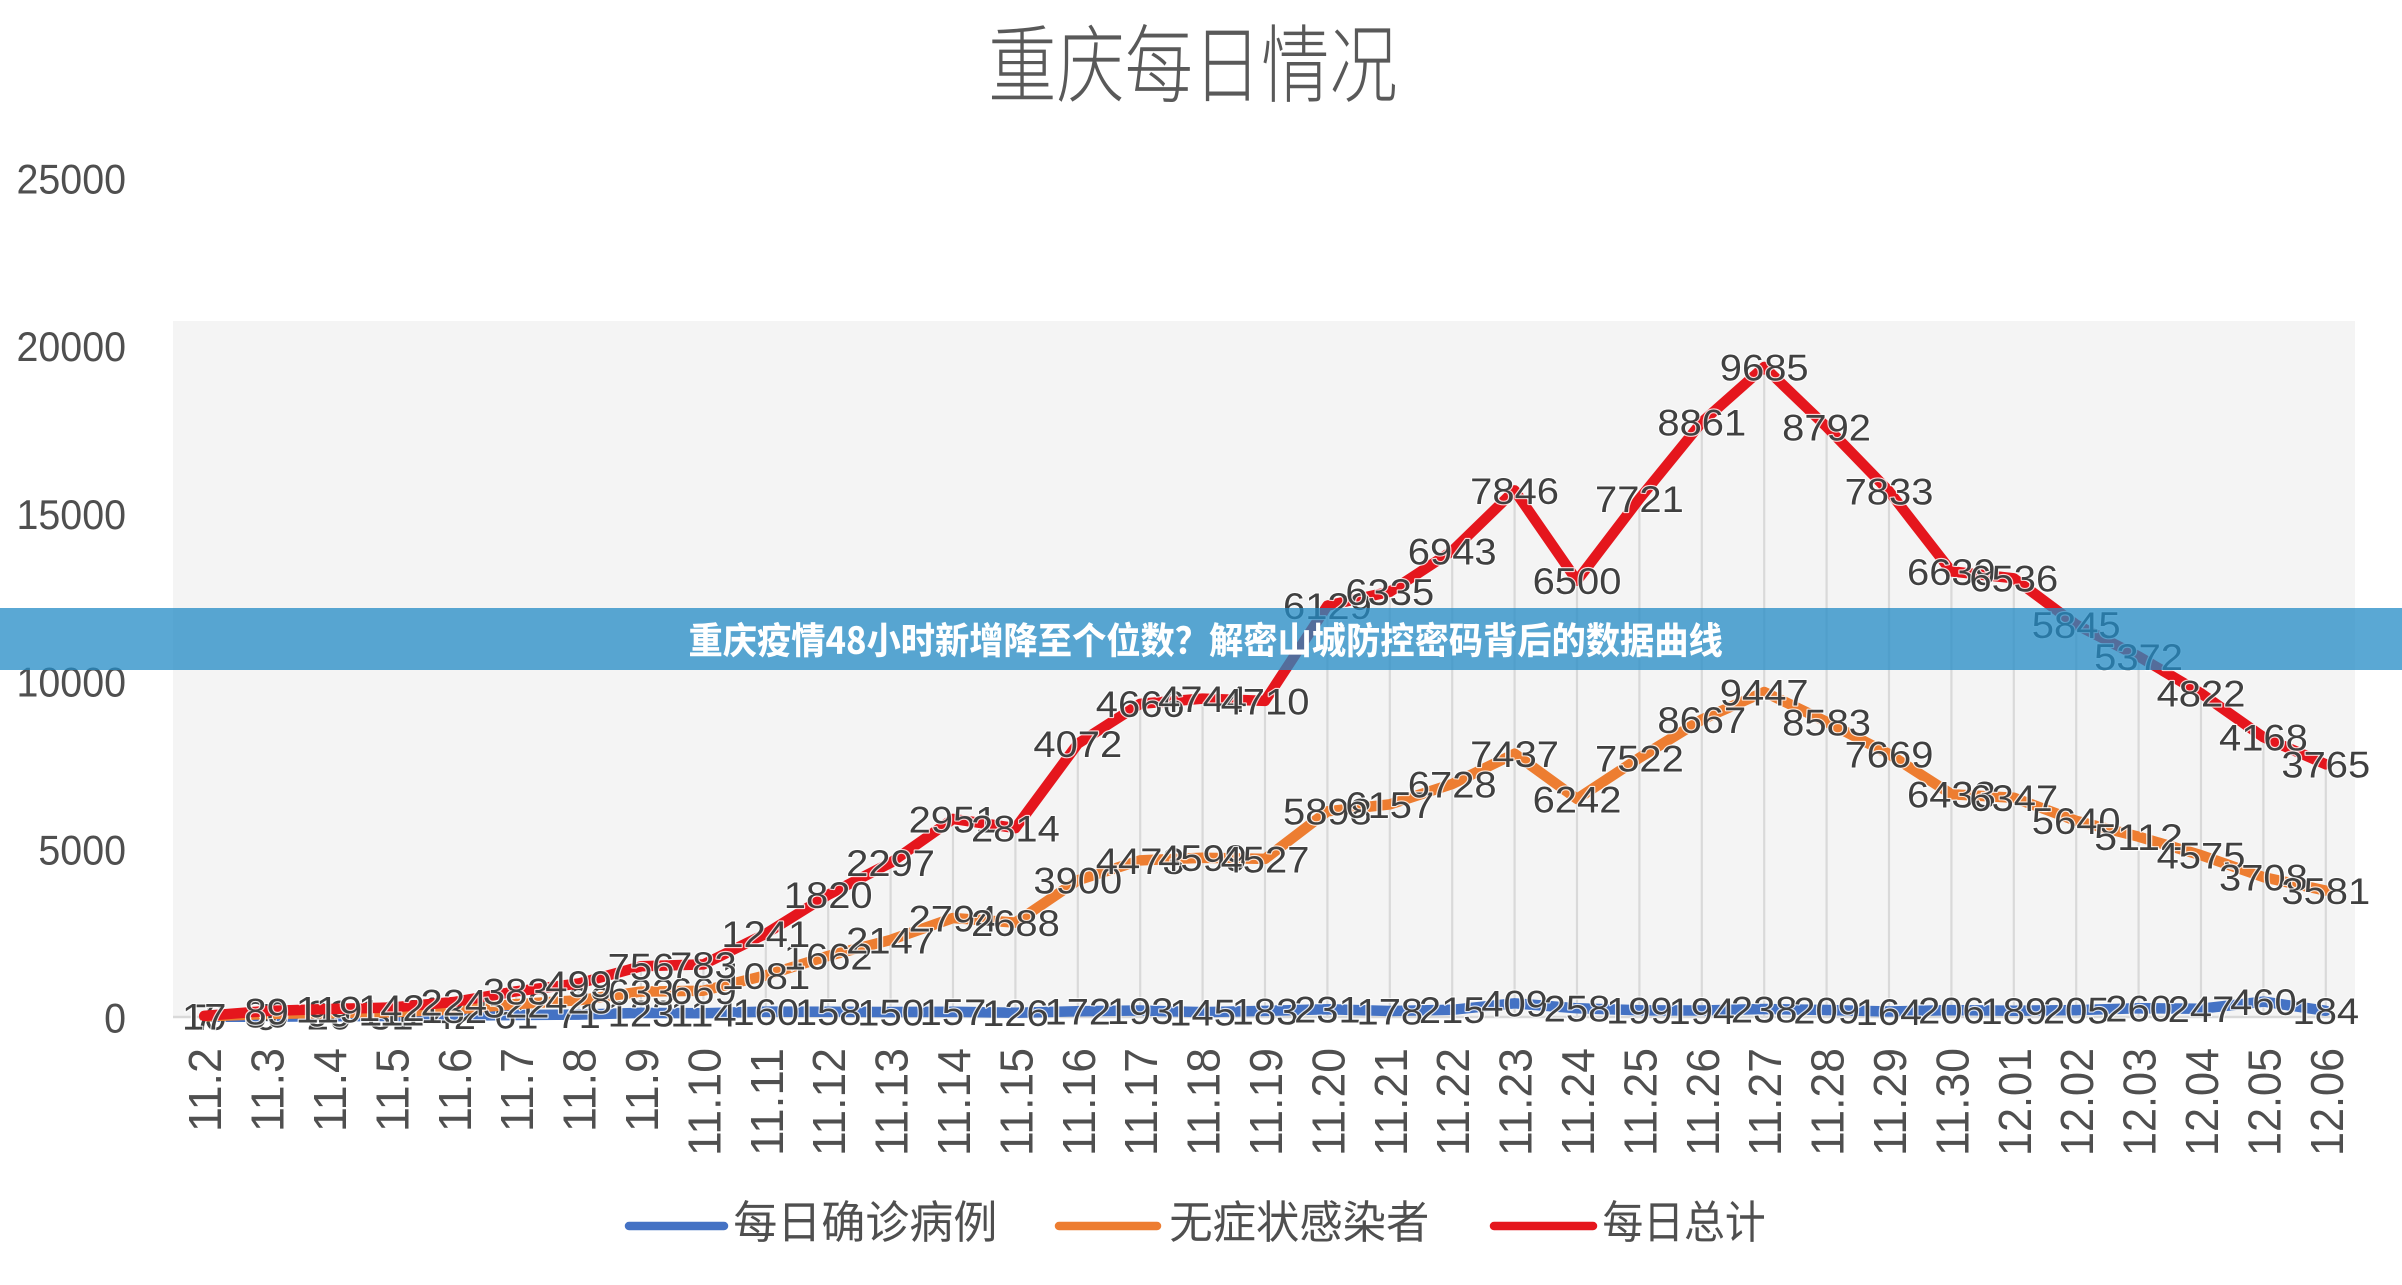 The width and height of the screenshot is (2402, 1285). Describe the element at coordinates (1826, 427) in the screenshot. I see `svg-text: 8792` at that location.